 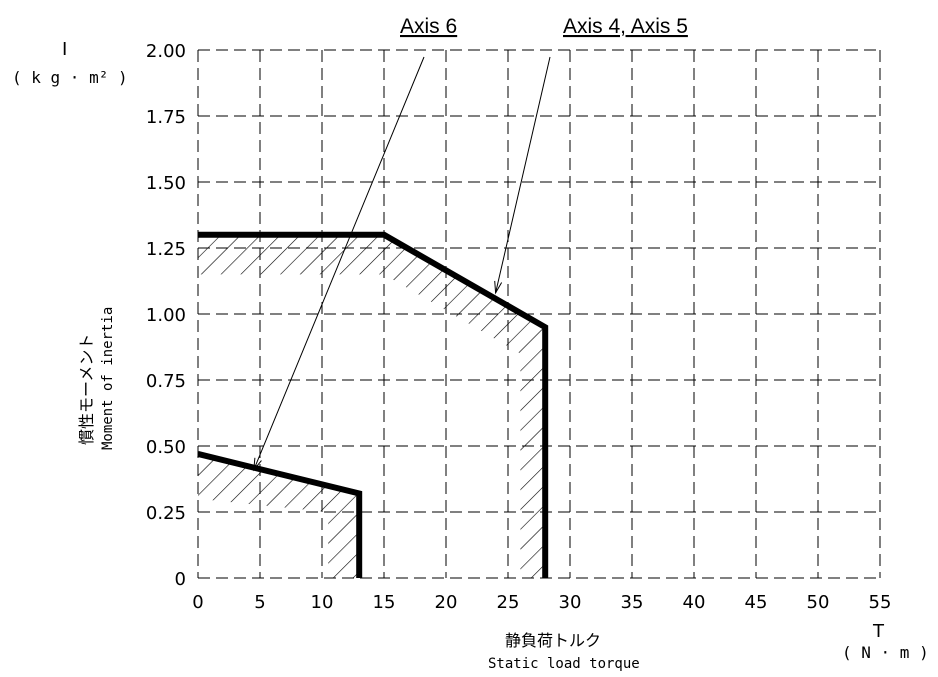 I want to click on y-axis-symbol: I, so click(x=64, y=49).